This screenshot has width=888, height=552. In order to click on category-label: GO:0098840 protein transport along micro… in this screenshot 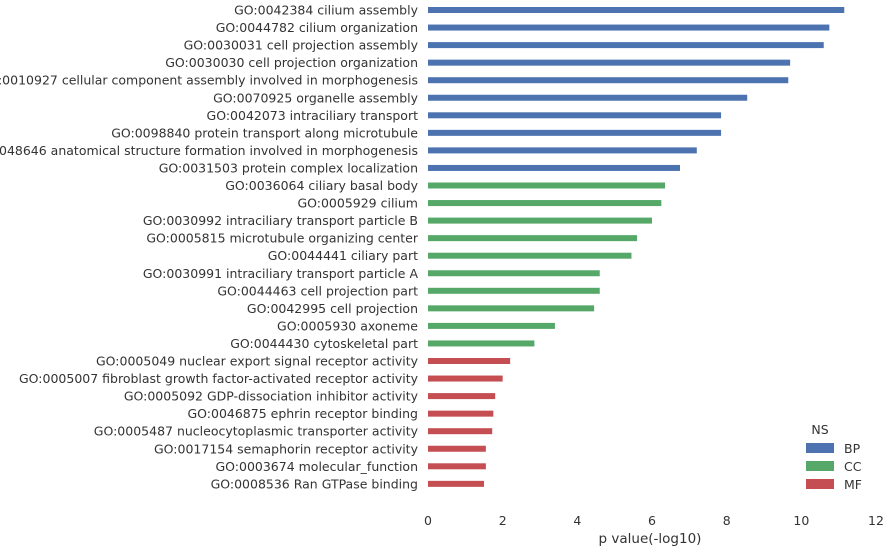, I will do `click(264, 132)`.